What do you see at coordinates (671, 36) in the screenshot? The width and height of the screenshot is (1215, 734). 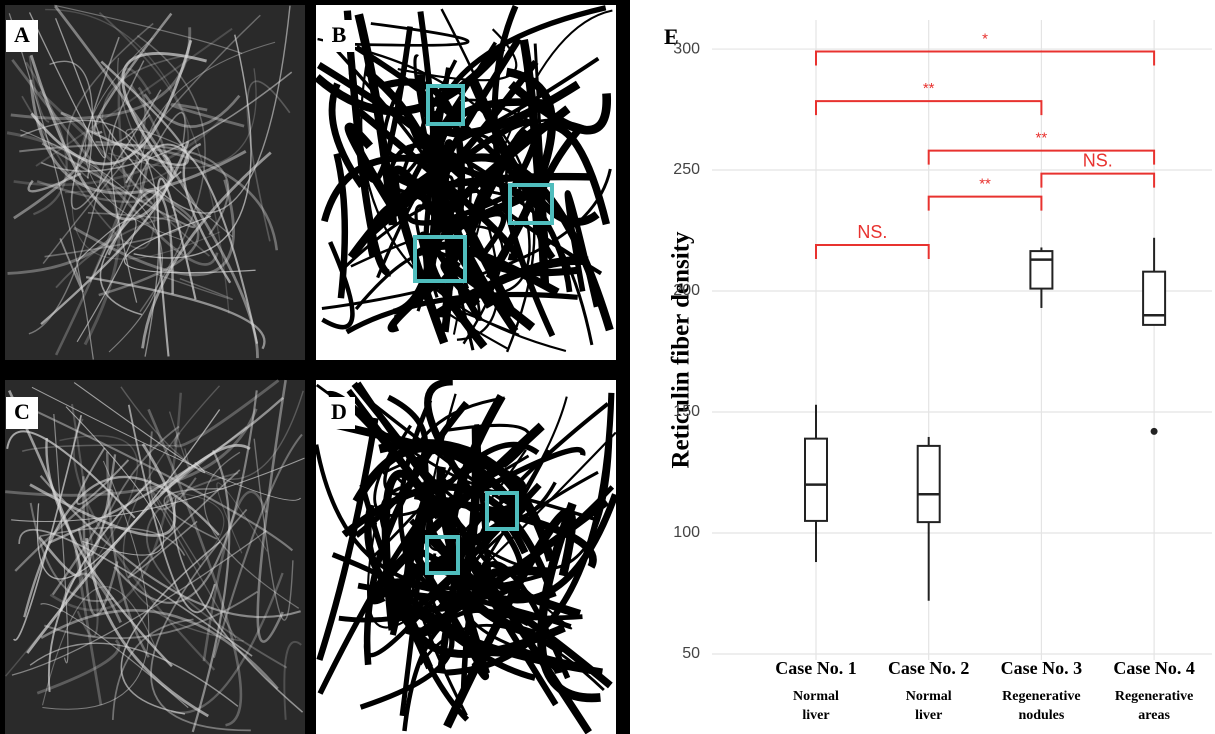 I see `panel-label: E` at bounding box center [671, 36].